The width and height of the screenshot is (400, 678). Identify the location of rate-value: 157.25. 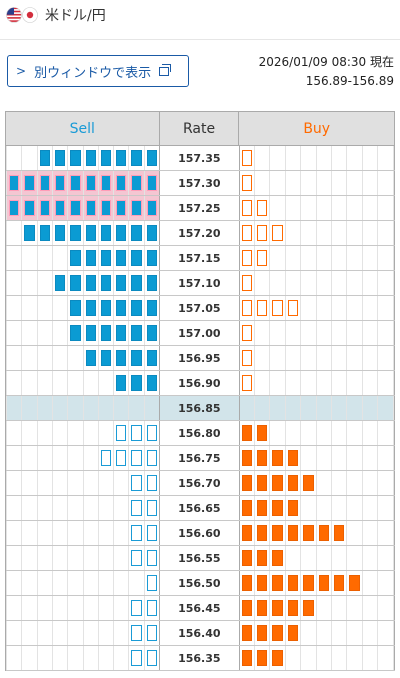
(200, 208).